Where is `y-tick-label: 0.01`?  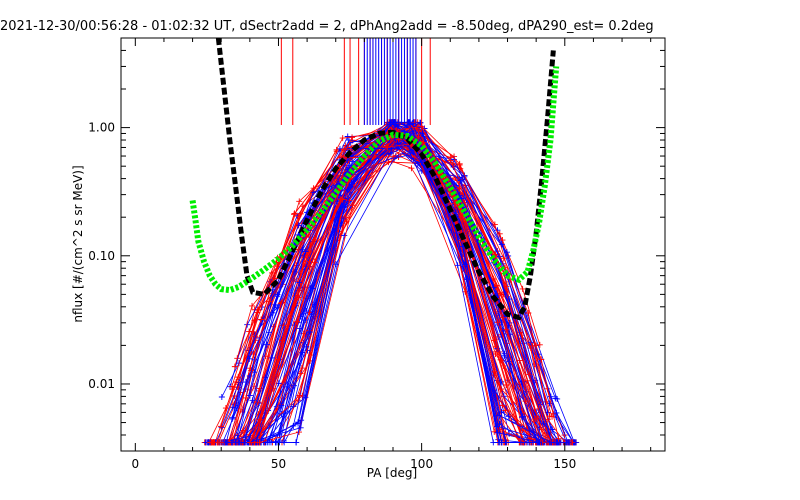
y-tick-label: 0.01 is located at coordinates (101, 384).